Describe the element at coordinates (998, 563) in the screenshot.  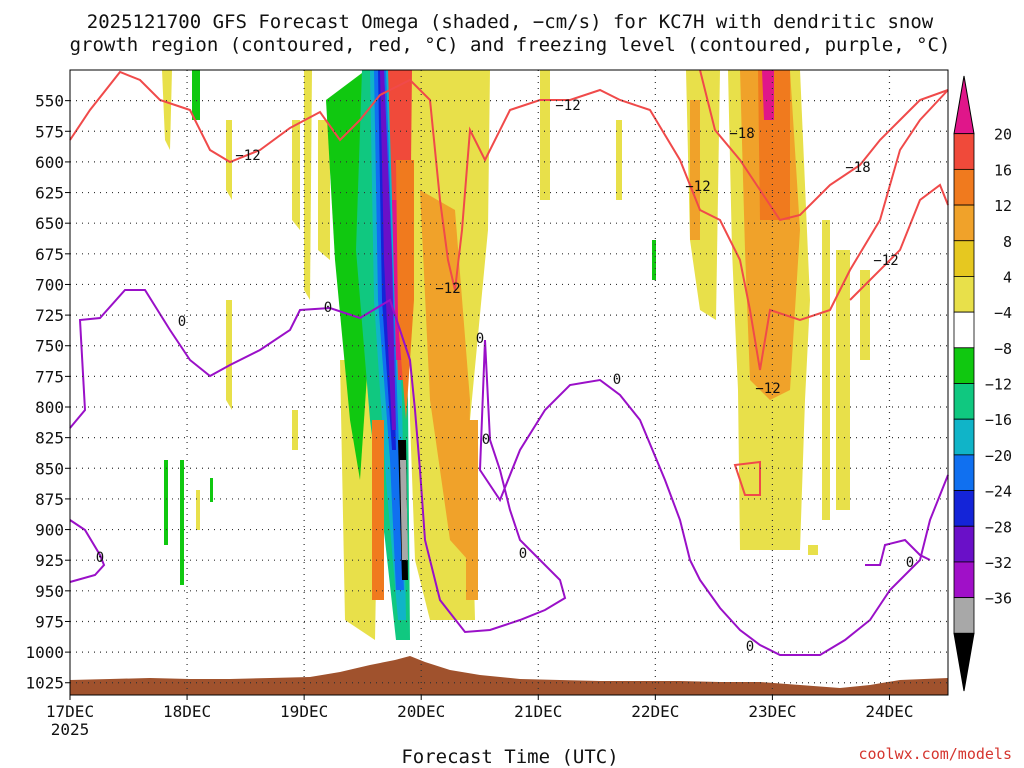
I see `colorbar-label: −32` at that location.